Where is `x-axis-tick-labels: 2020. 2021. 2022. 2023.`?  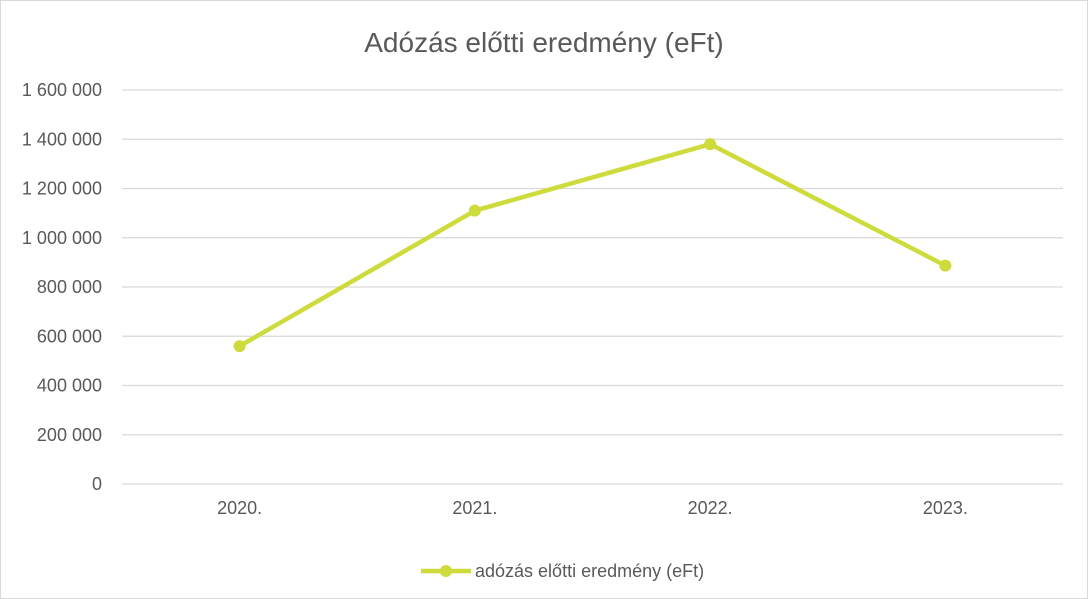
x-axis-tick-labels: 2020. 2021. 2022. 2023. is located at coordinates (592, 508).